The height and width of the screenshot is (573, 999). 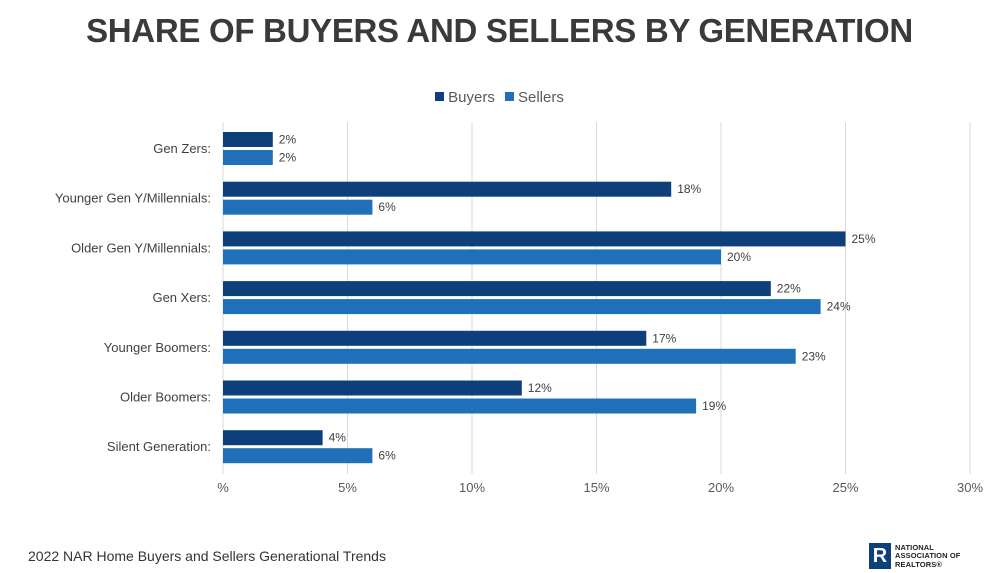 I want to click on logo-text: NATIONAL ASSOCIATION OF REALTORS®, so click(x=928, y=556).